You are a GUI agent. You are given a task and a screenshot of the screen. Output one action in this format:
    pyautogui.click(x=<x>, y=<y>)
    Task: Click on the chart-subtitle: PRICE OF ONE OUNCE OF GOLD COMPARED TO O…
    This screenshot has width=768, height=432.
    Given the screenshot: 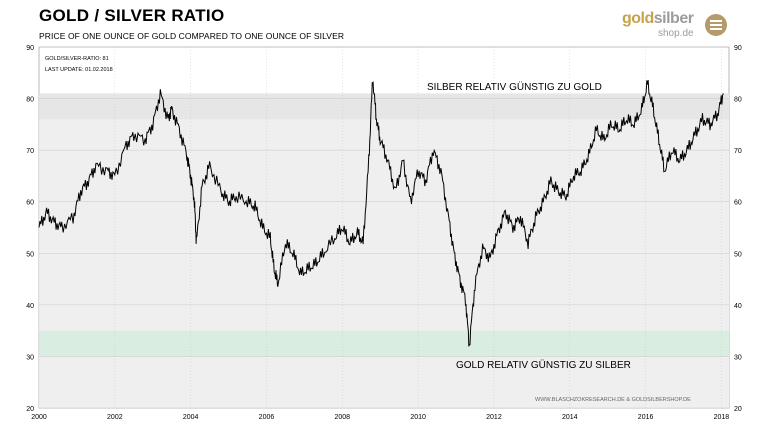 What is the action you would take?
    pyautogui.click(x=192, y=36)
    